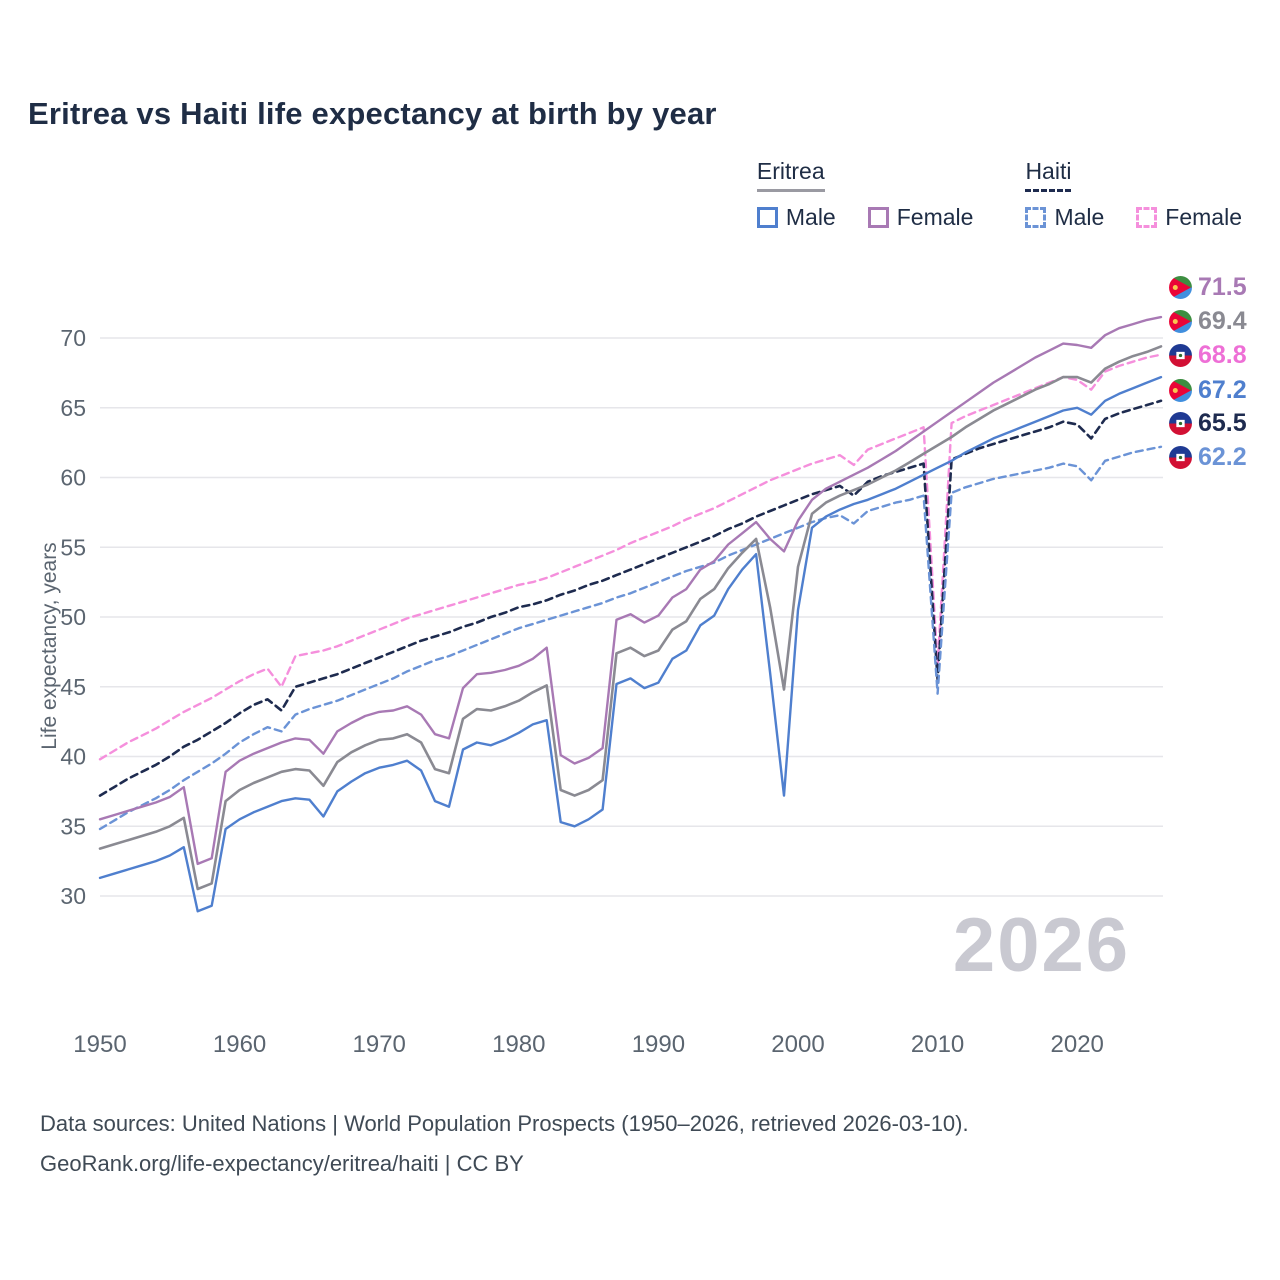 This screenshot has height=1280, width=1280. What do you see at coordinates (73, 826) in the screenshot?
I see `y-tick-35: 35` at bounding box center [73, 826].